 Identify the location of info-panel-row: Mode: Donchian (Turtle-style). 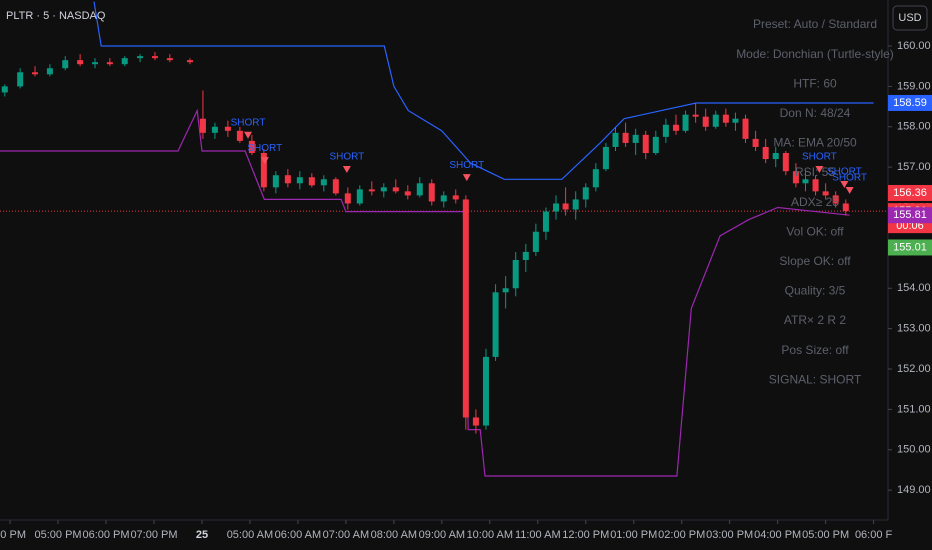
(815, 54).